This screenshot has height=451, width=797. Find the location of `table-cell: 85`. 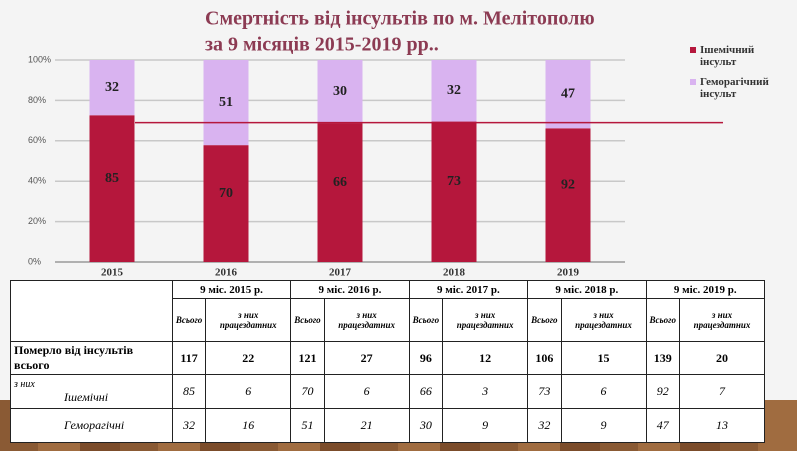

table-cell: 85 is located at coordinates (189, 391).